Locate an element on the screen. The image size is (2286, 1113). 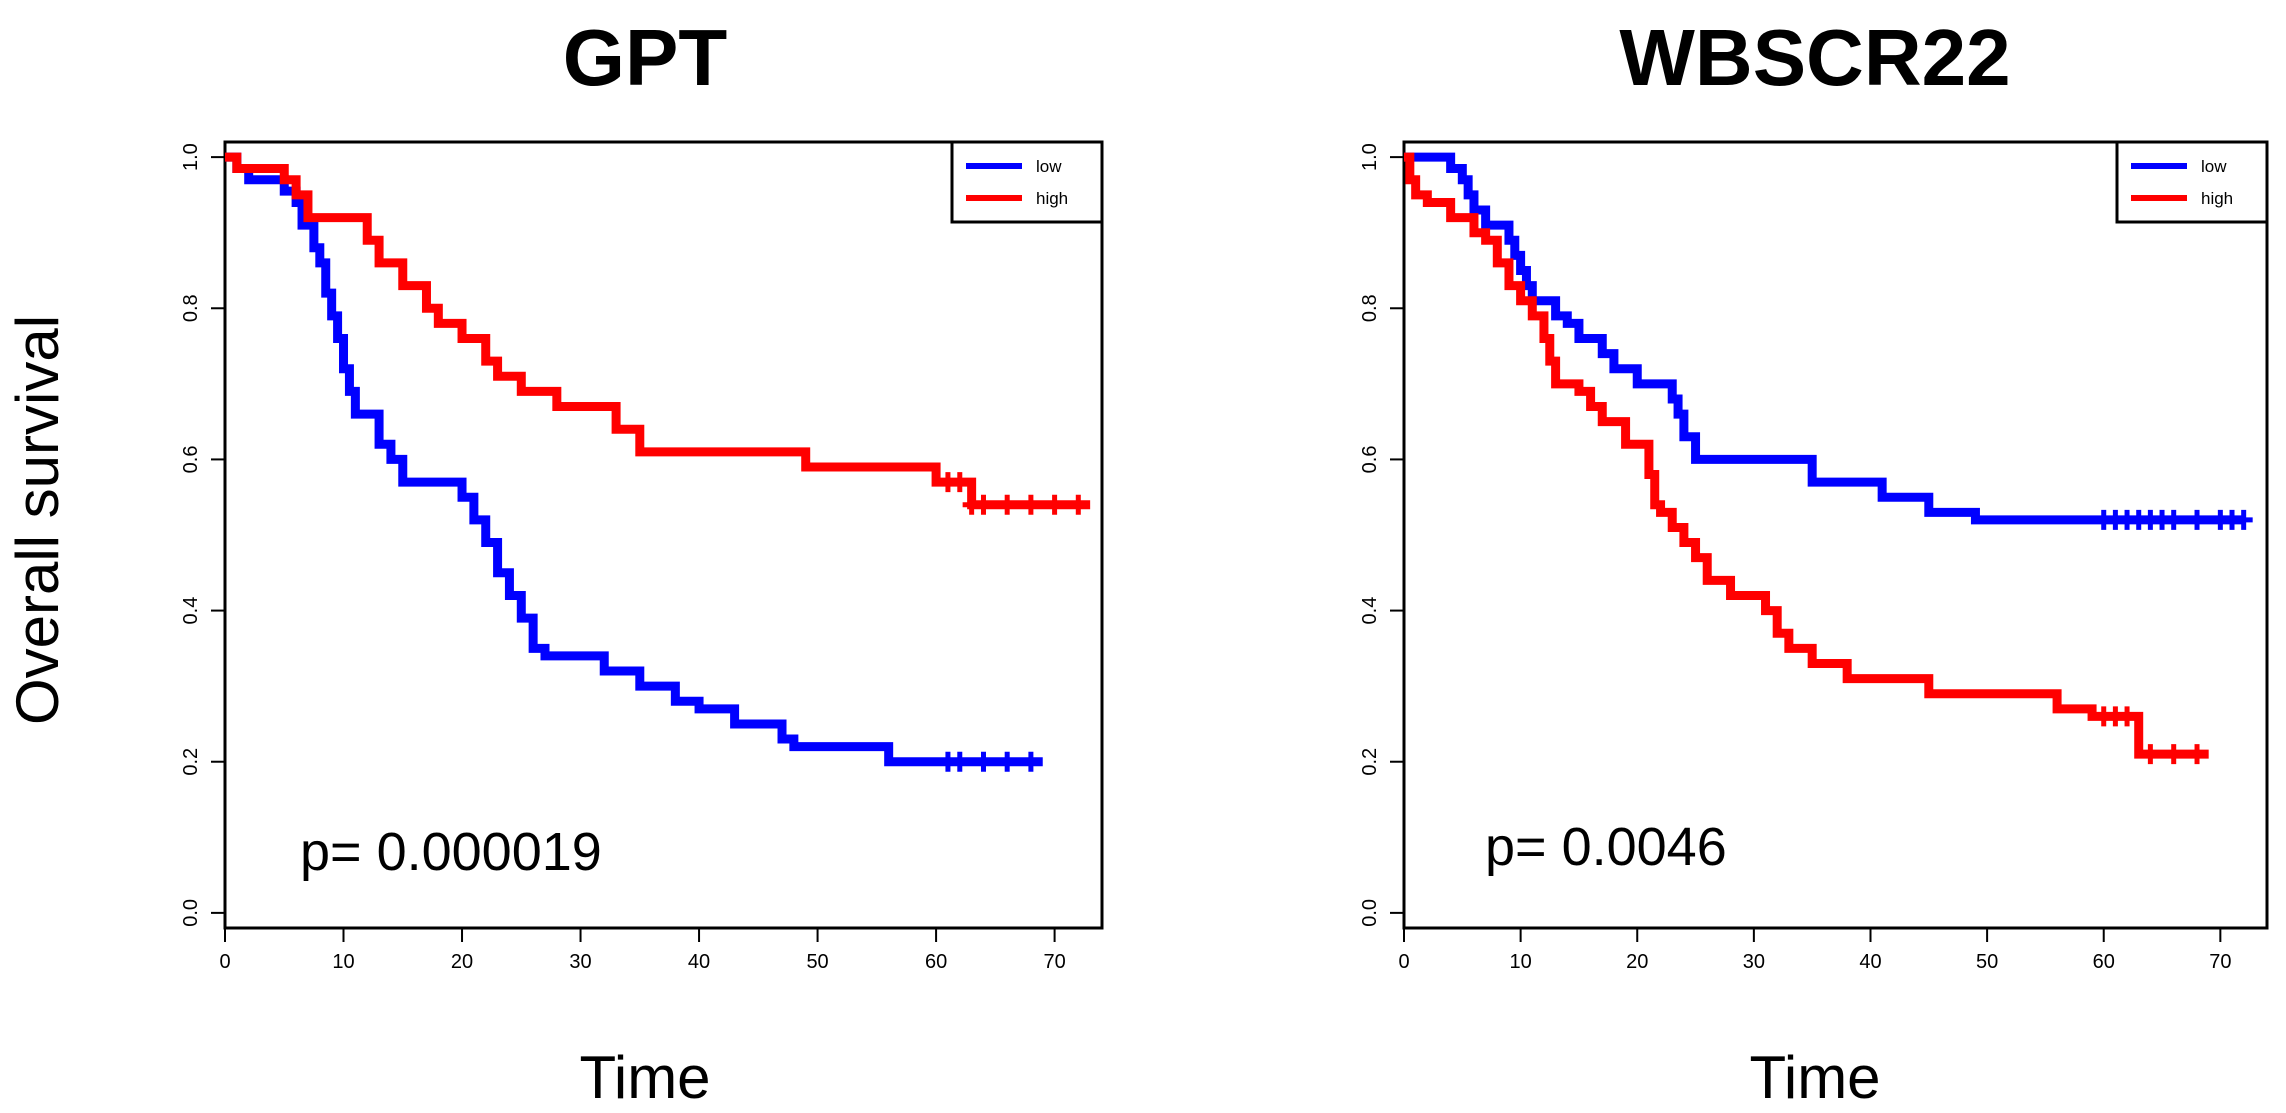
p-value-annotation: p= 0.0046 is located at coordinates (1606, 847).